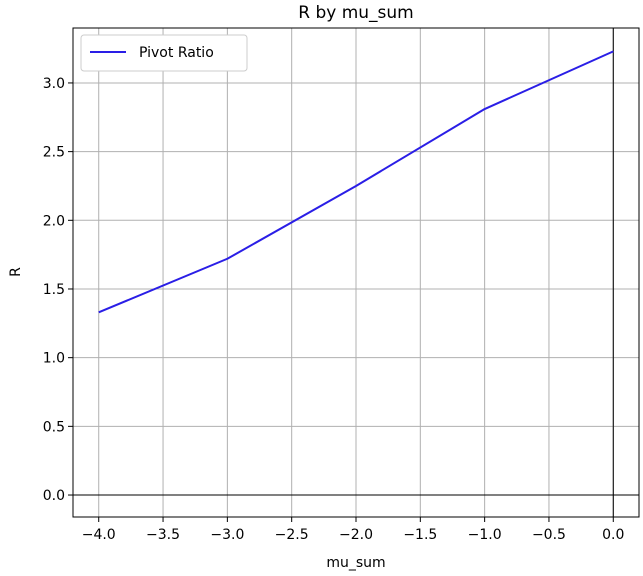  I want to click on x-tick-label: 0.0, so click(613, 535).